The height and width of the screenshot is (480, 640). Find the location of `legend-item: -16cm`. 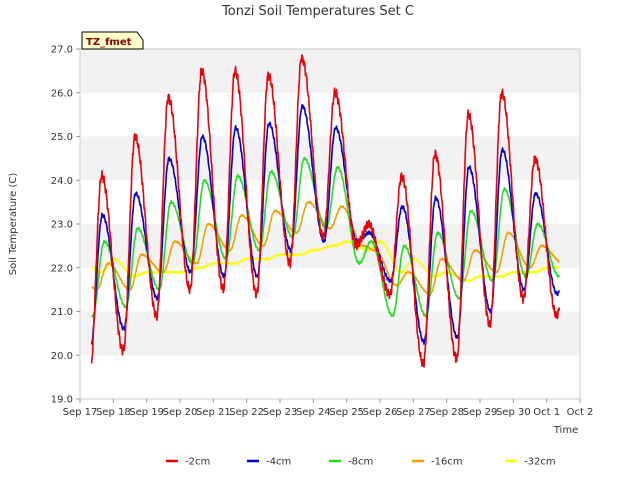

legend-item: -16cm is located at coordinates (437, 462).